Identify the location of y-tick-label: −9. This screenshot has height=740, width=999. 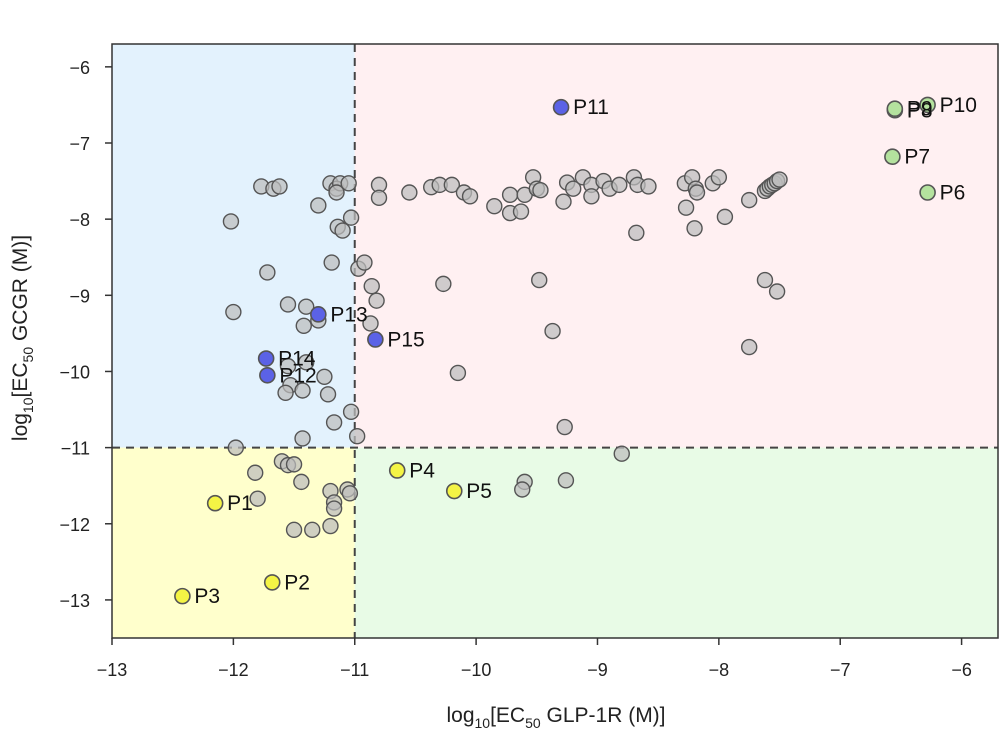
(79, 296).